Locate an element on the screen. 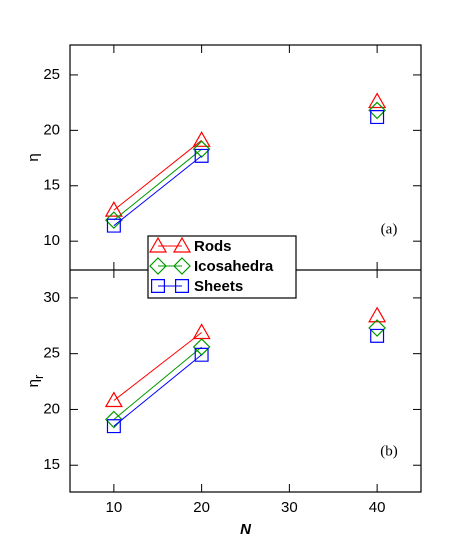  y-tick-label: 10 is located at coordinates (51, 240).